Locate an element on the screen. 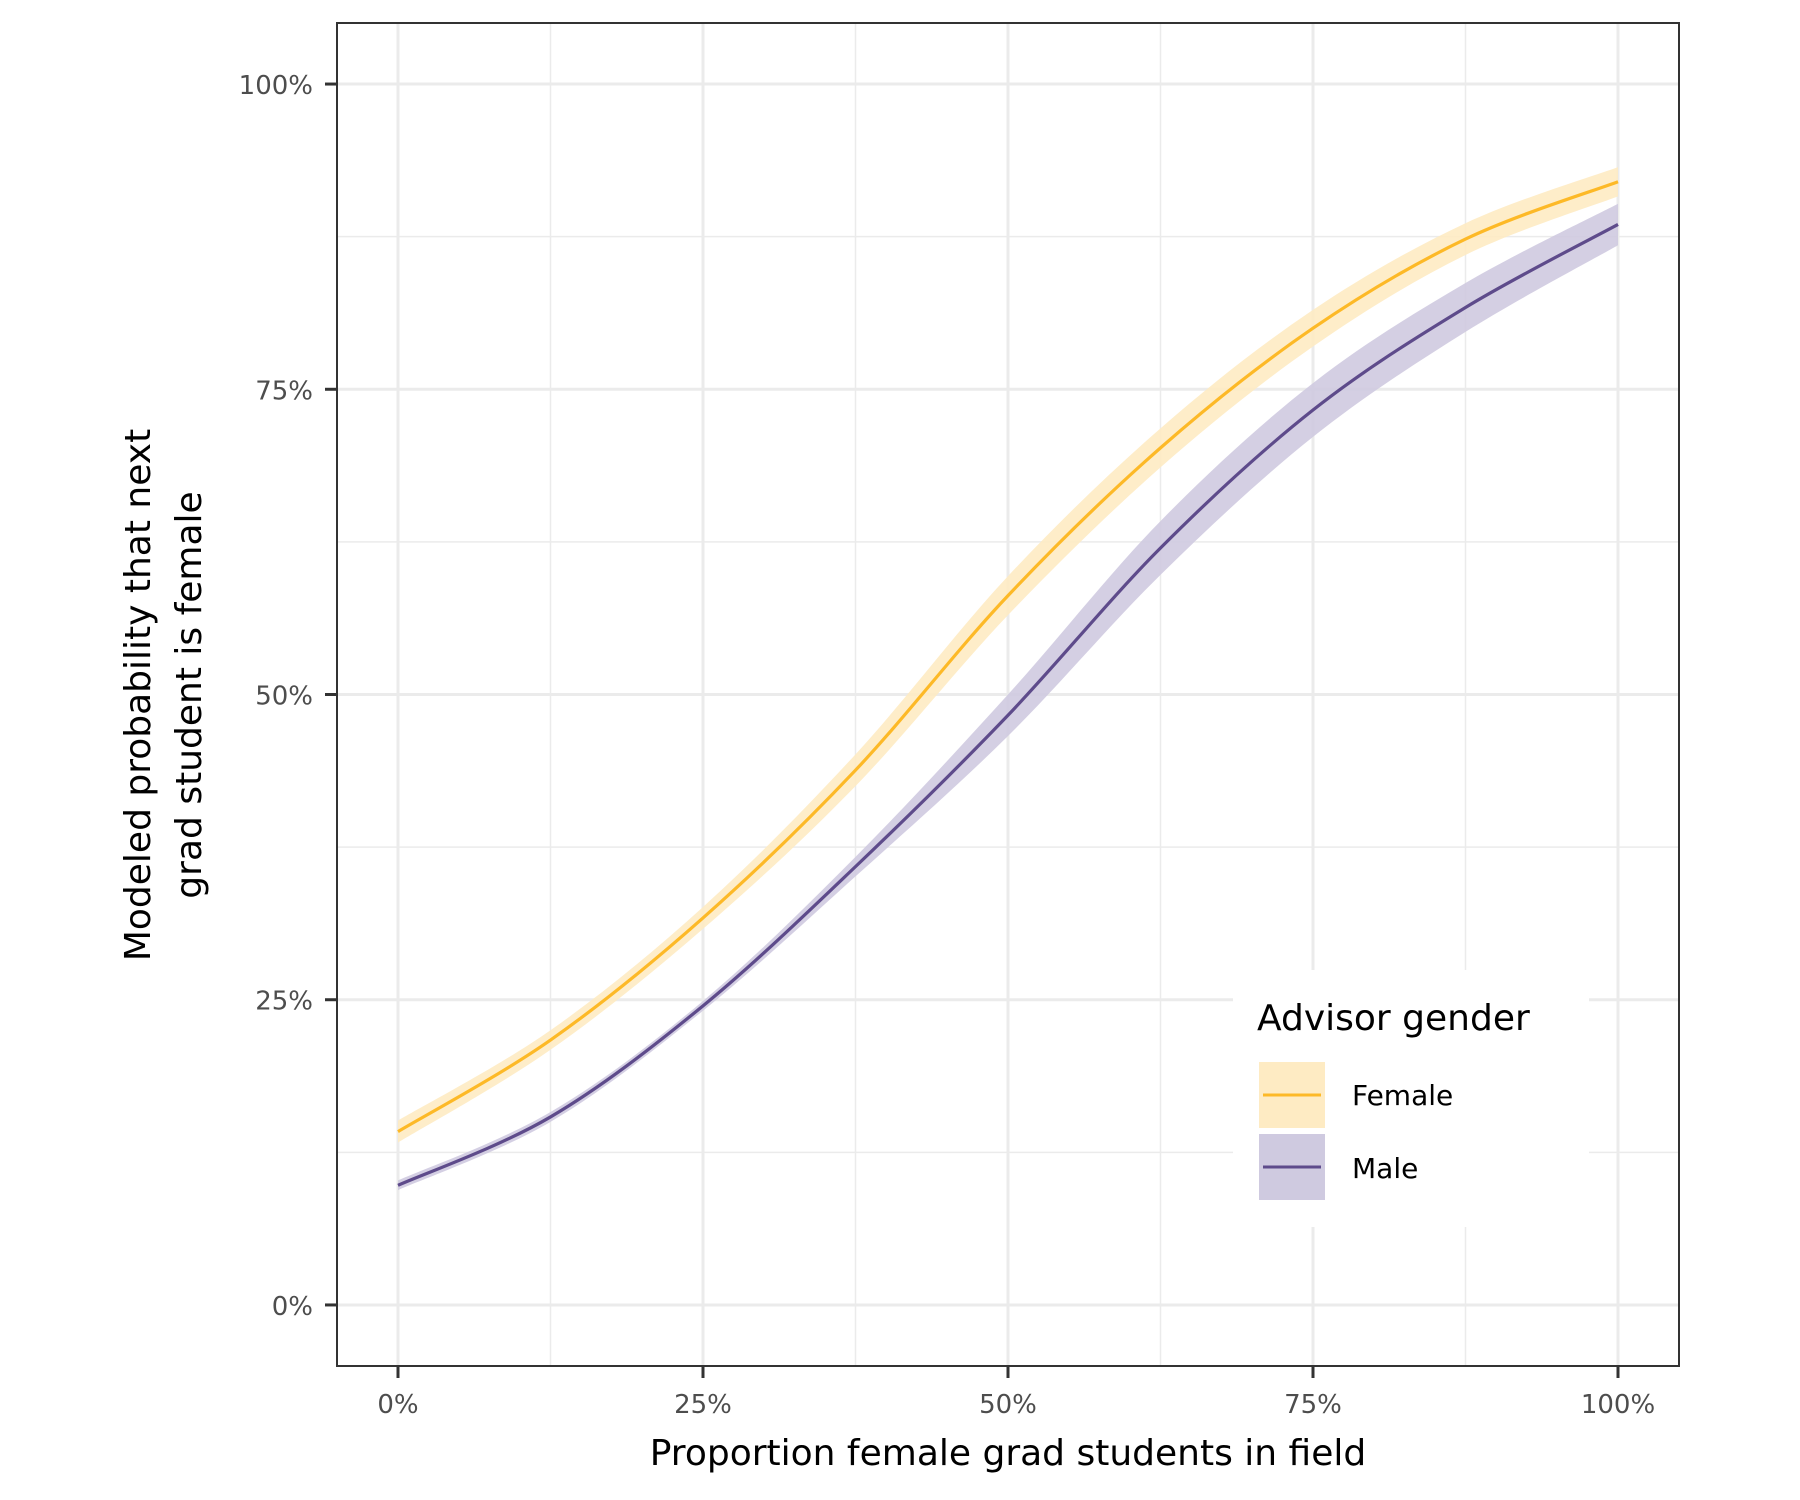 This screenshot has height=1500, width=1800. x-tick-label: 25% is located at coordinates (703, 1405).